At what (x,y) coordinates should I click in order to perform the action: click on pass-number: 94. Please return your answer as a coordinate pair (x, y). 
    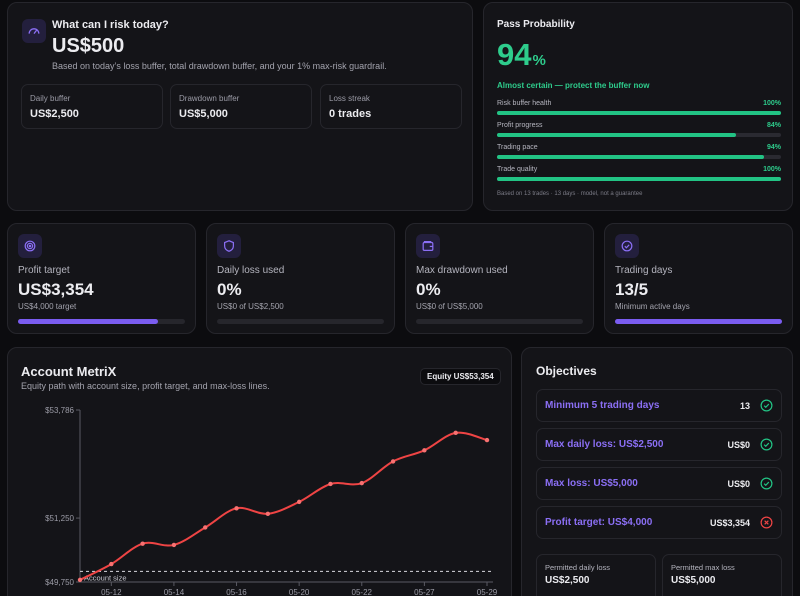
    Looking at the image, I should click on (514, 54).